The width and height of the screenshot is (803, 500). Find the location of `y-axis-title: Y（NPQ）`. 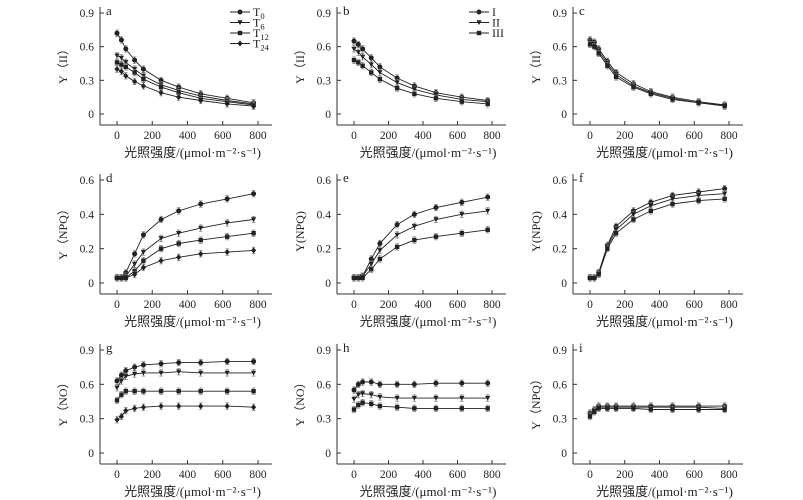

y-axis-title: Y（NPQ） is located at coordinates (536, 401).